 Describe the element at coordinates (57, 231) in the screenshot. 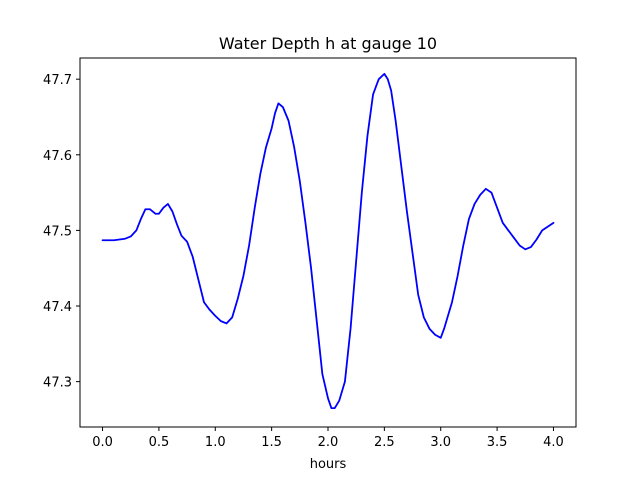

I see `y-tick-label: 47.5` at that location.